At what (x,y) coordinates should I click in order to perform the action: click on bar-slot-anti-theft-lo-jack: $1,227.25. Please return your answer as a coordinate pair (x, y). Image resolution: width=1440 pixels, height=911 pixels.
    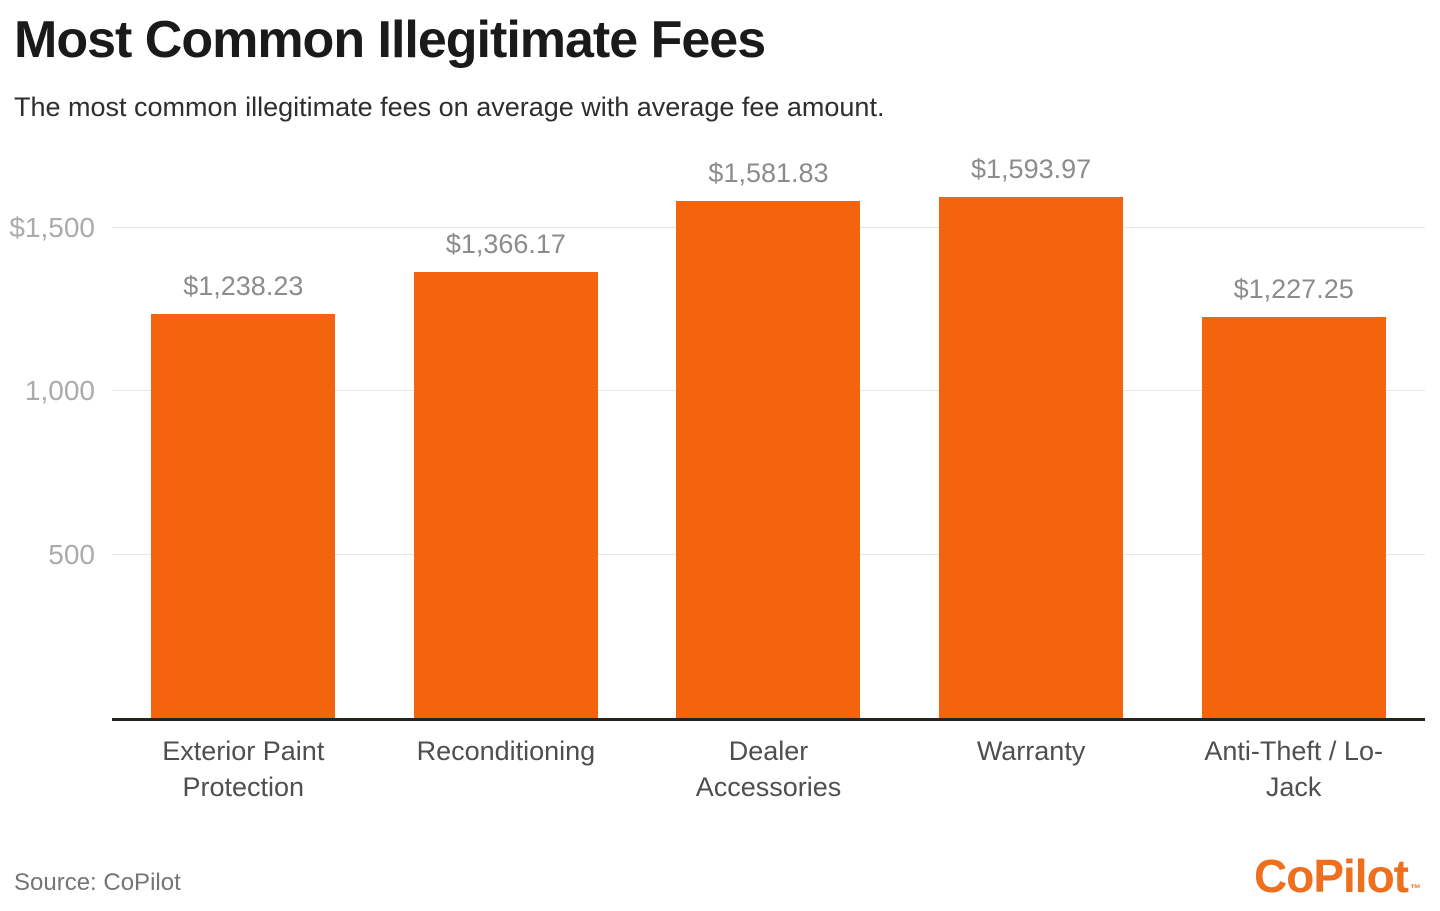
    Looking at the image, I should click on (1293, 434).